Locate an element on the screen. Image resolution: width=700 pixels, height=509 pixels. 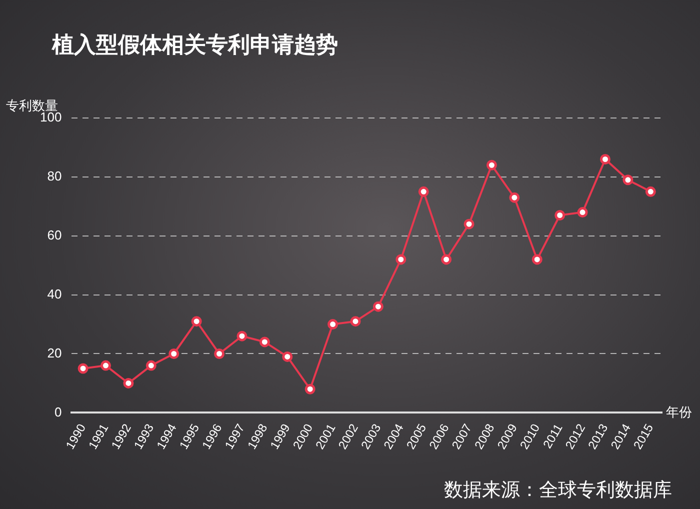
y-axis-title: 专利数量 is located at coordinates (32, 105).